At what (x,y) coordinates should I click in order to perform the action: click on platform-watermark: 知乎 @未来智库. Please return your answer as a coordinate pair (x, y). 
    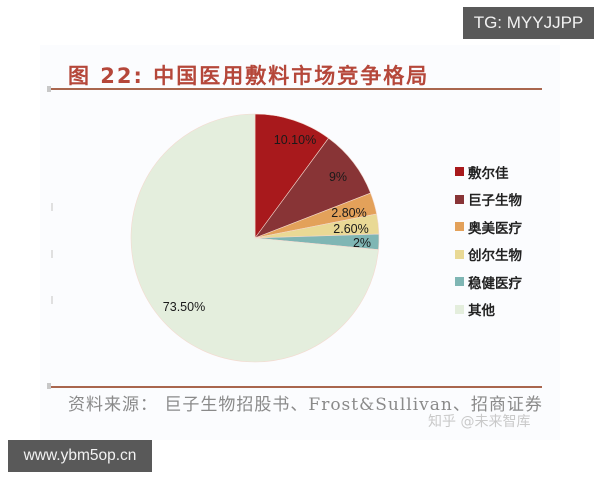
    Looking at the image, I should click on (479, 422).